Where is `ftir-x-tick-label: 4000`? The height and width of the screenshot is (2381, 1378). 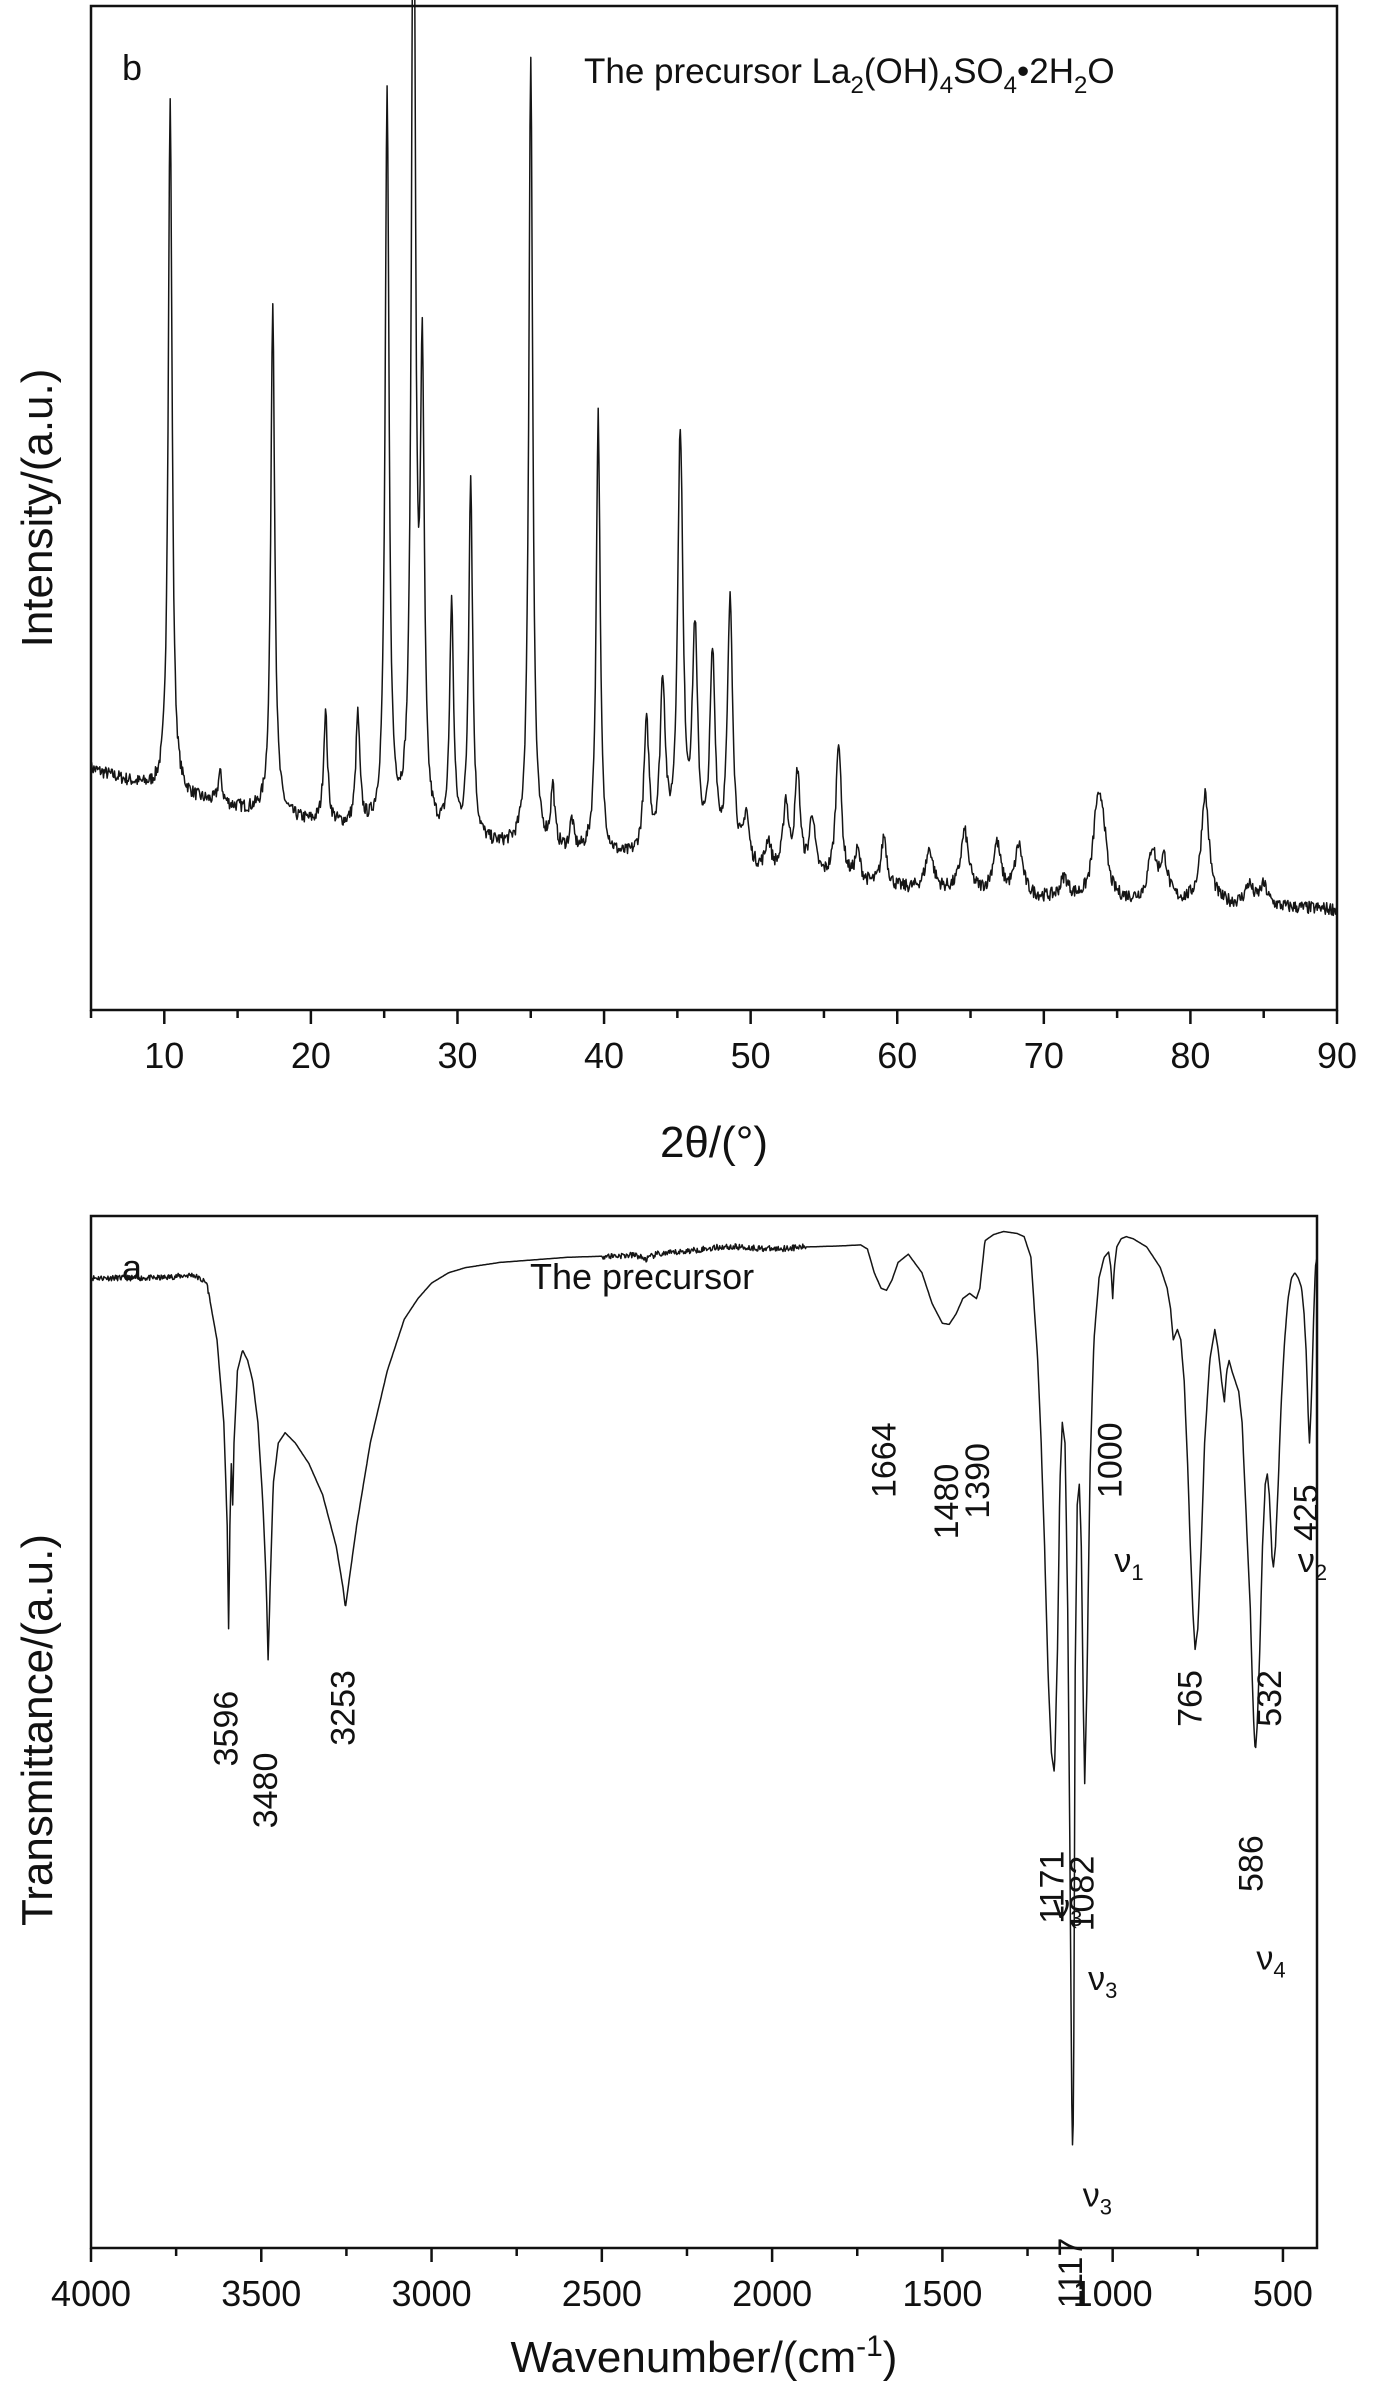
ftir-x-tick-label: 4000 is located at coordinates (91, 2293).